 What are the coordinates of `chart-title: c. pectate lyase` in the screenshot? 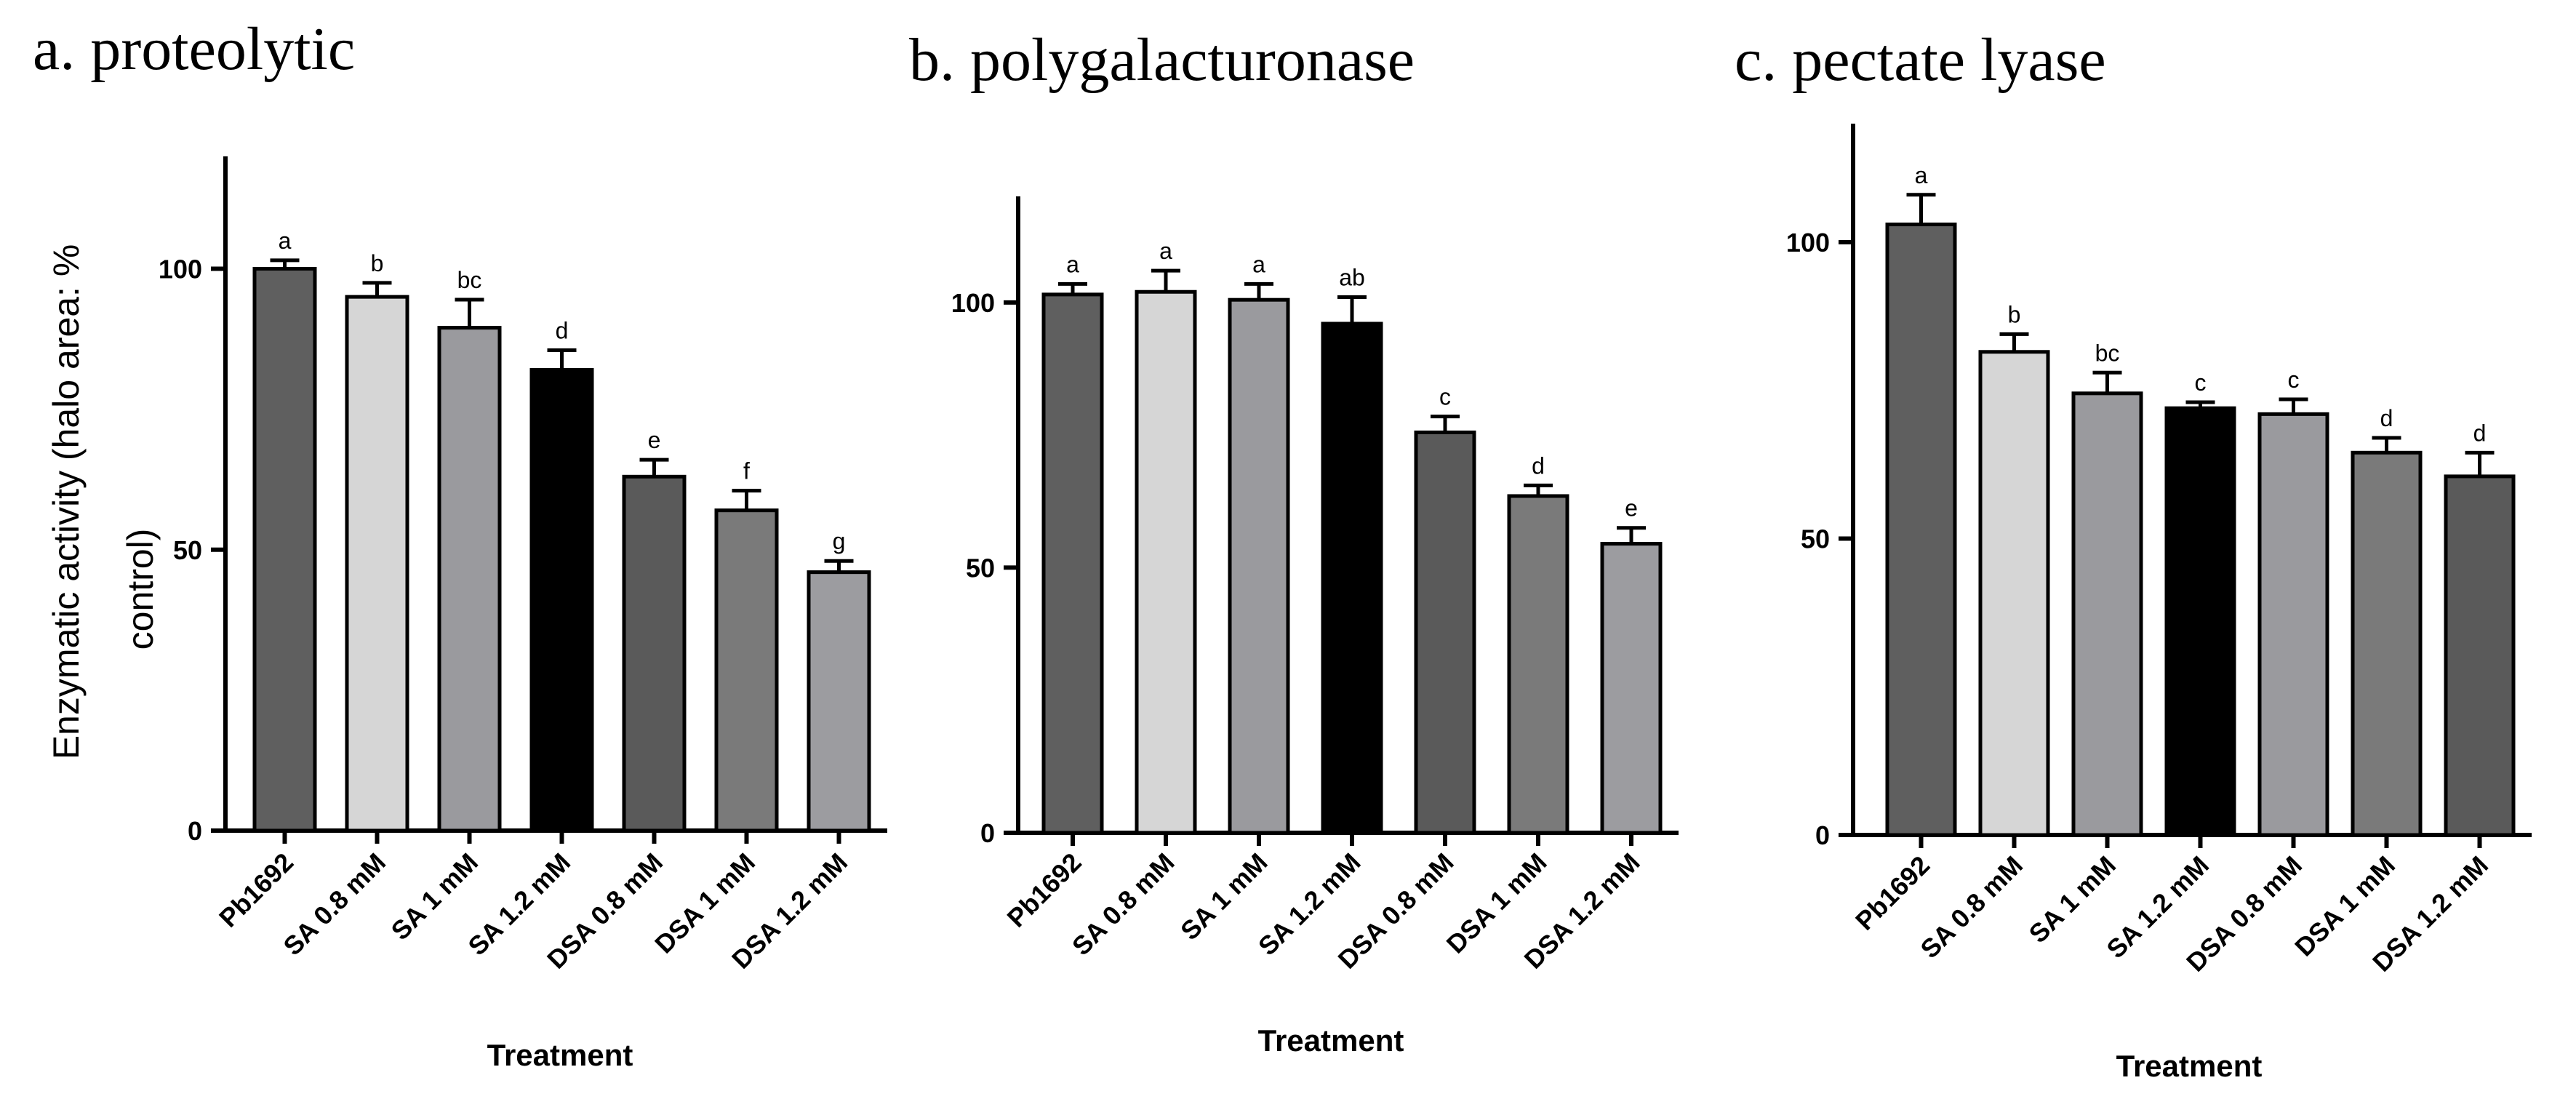 It's located at (1920, 60).